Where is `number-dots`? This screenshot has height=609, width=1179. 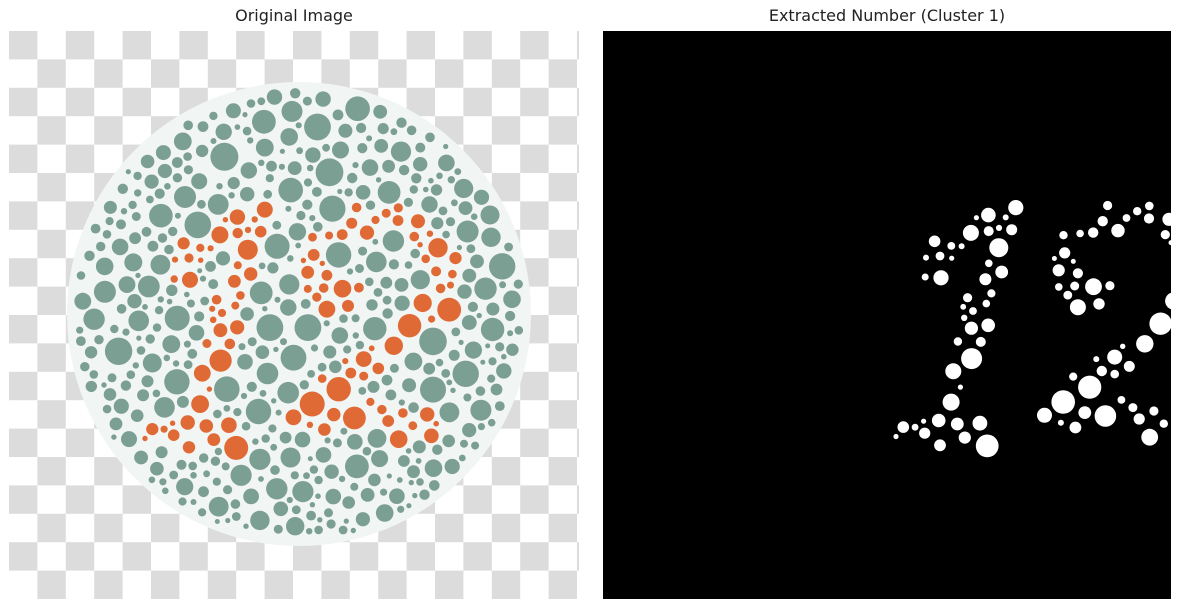 number-dots is located at coordinates (302, 330).